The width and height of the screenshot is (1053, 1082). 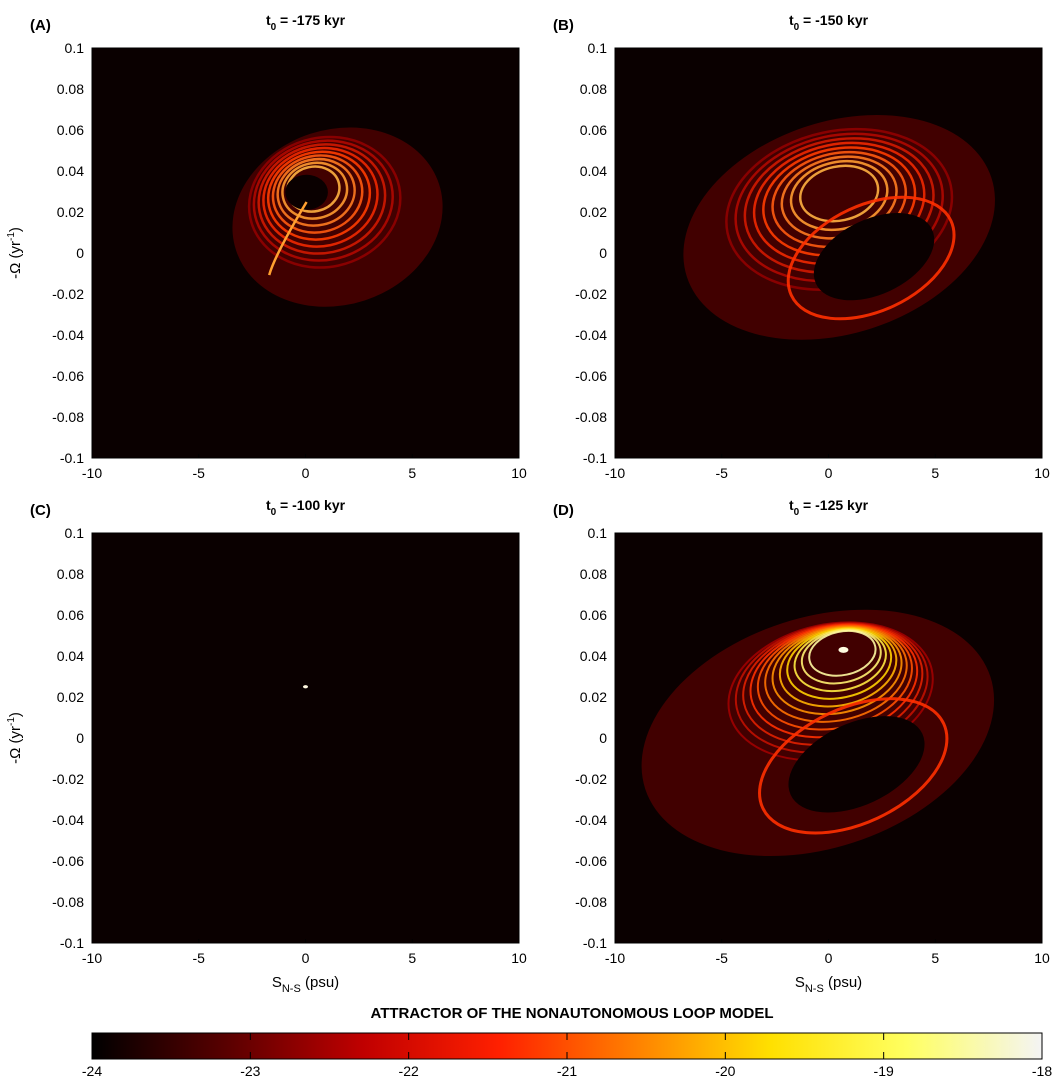 I want to click on panel-title: t0 = -125 kyr, so click(x=829, y=507).